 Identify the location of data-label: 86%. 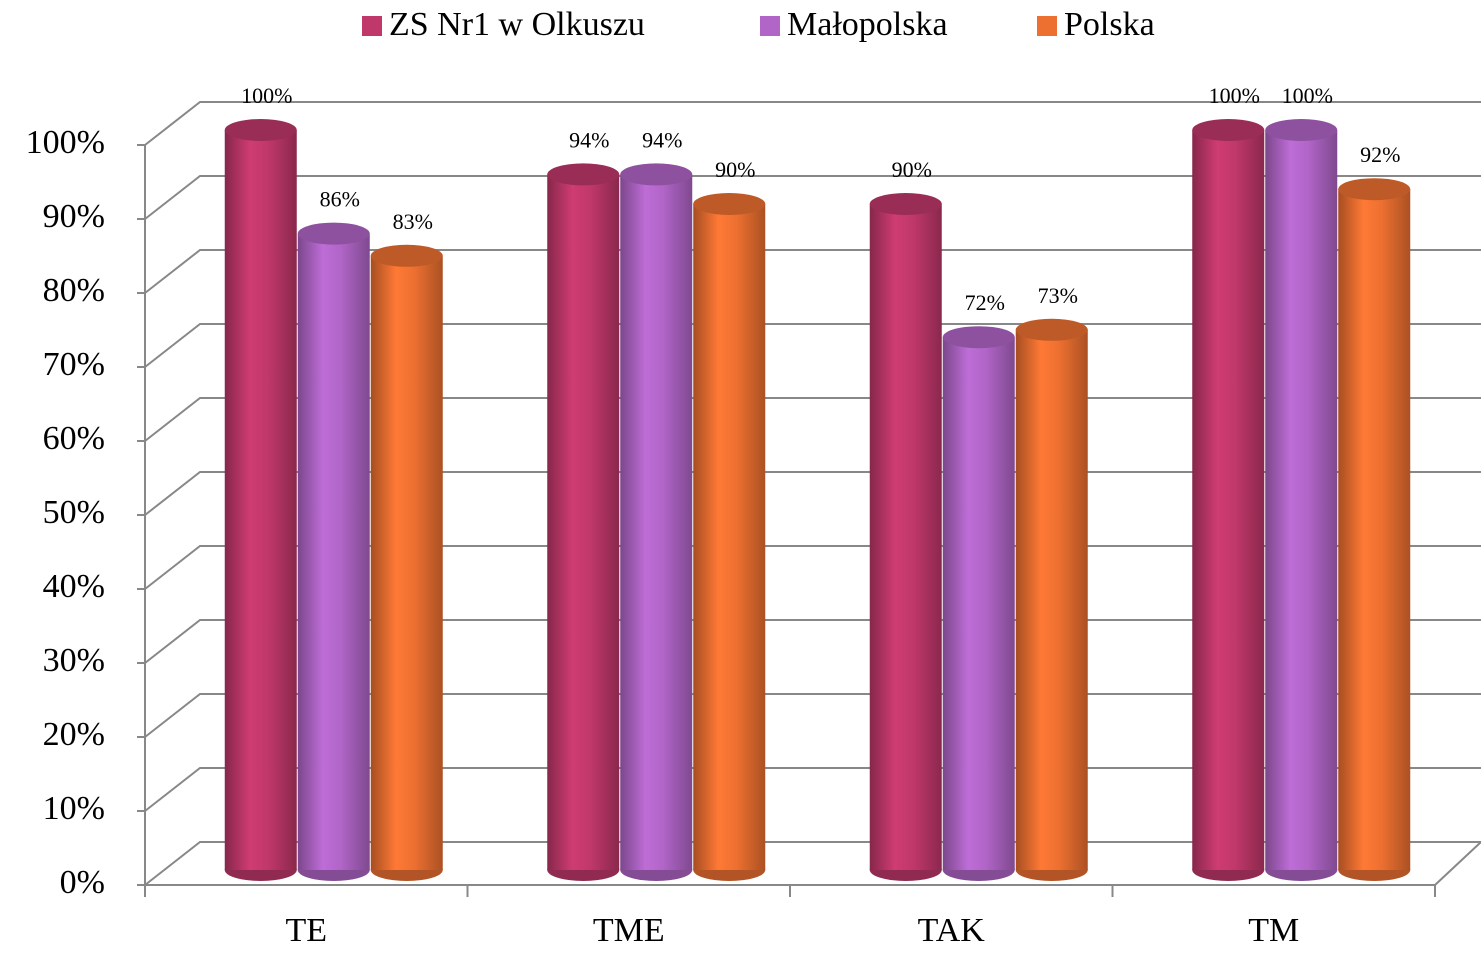
(340, 199).